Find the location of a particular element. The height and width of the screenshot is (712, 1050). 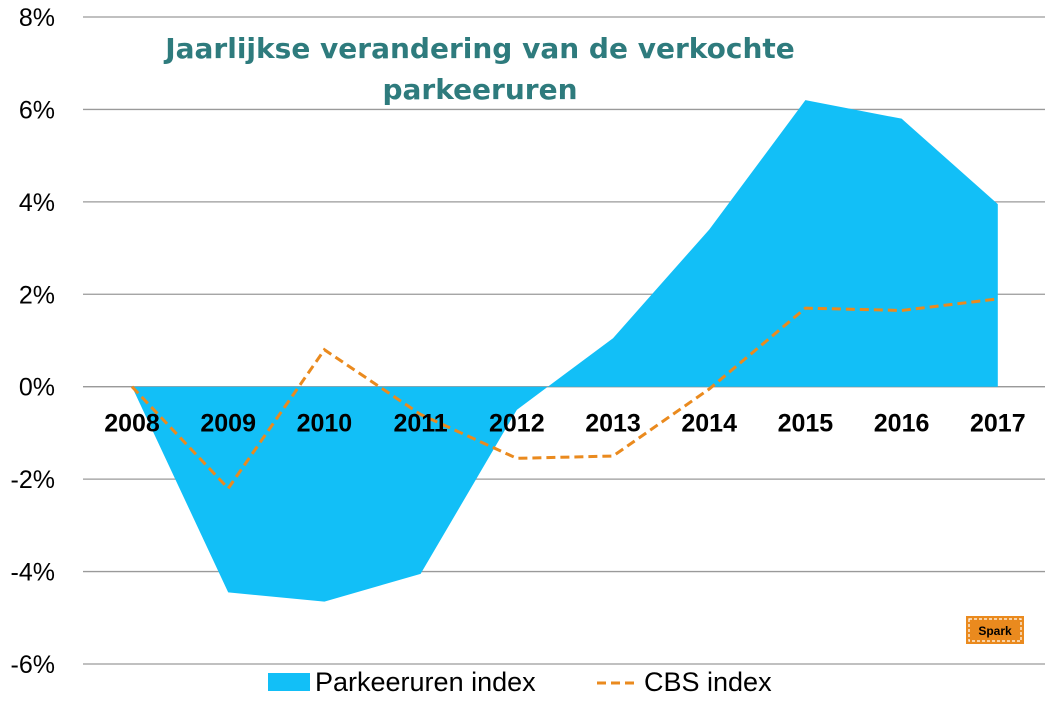

legend: Parkeeruren index CBS index is located at coordinates (520, 682).